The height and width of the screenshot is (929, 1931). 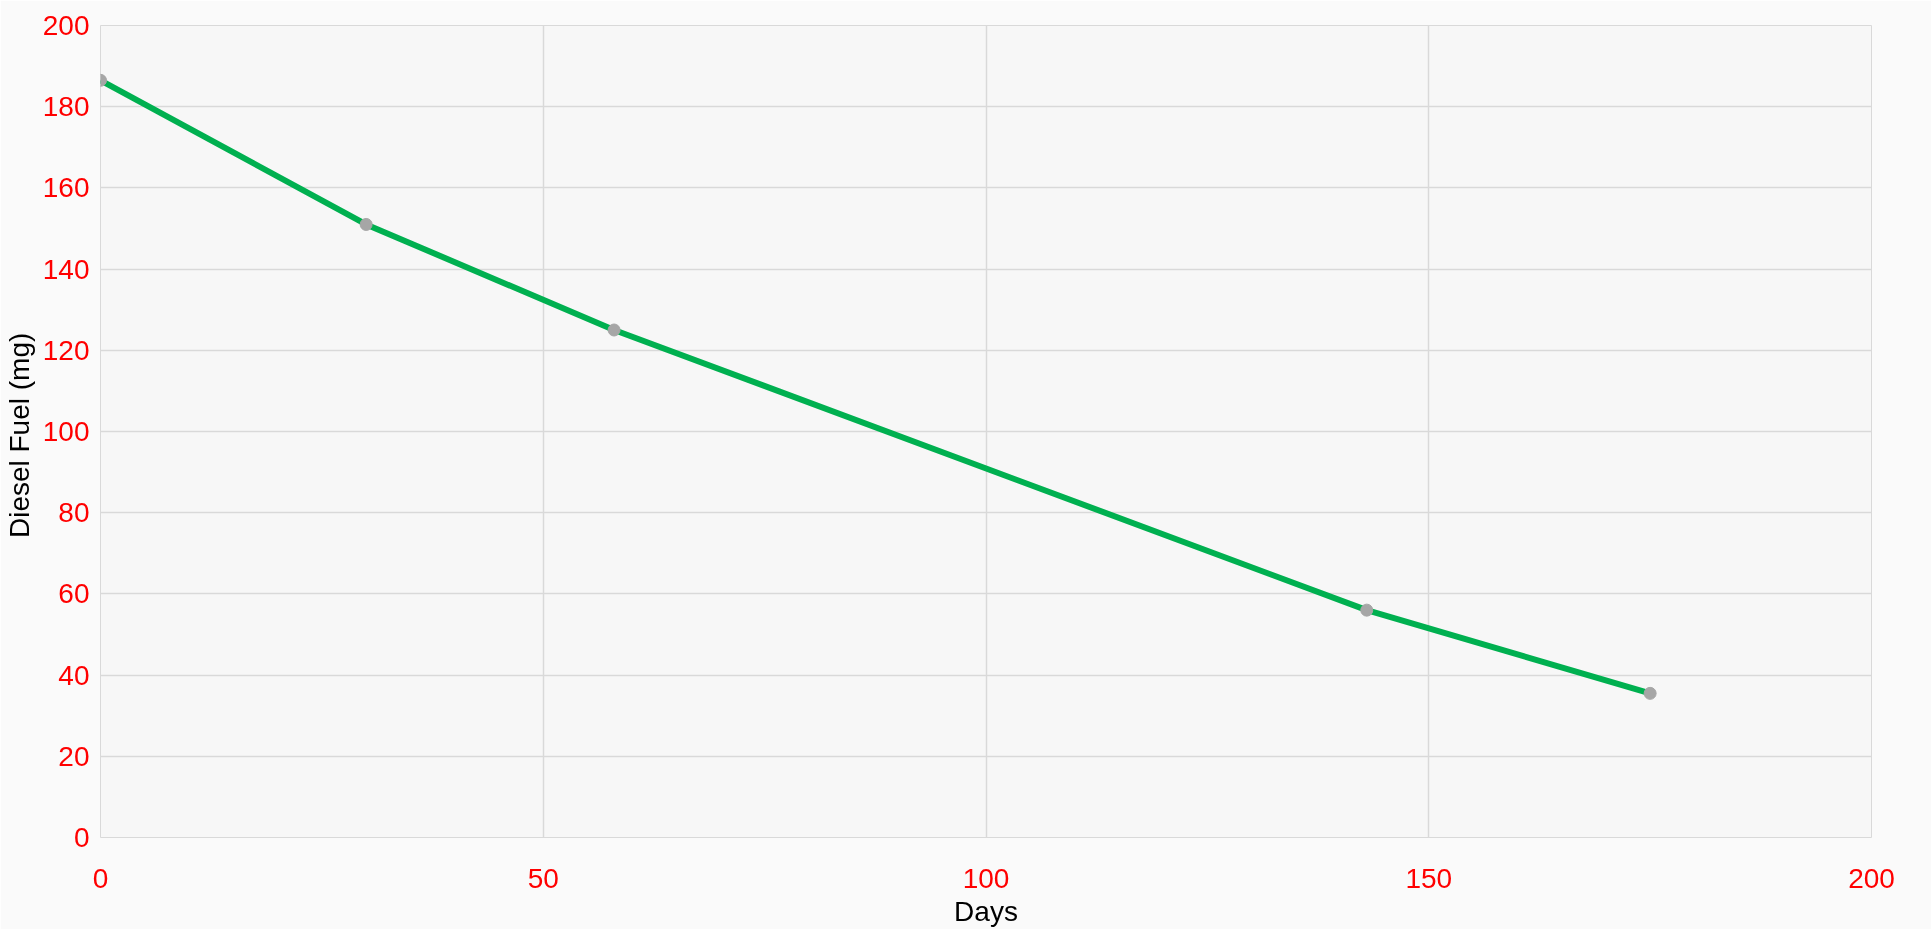 What do you see at coordinates (74, 756) in the screenshot?
I see `y-tick-label: 20` at bounding box center [74, 756].